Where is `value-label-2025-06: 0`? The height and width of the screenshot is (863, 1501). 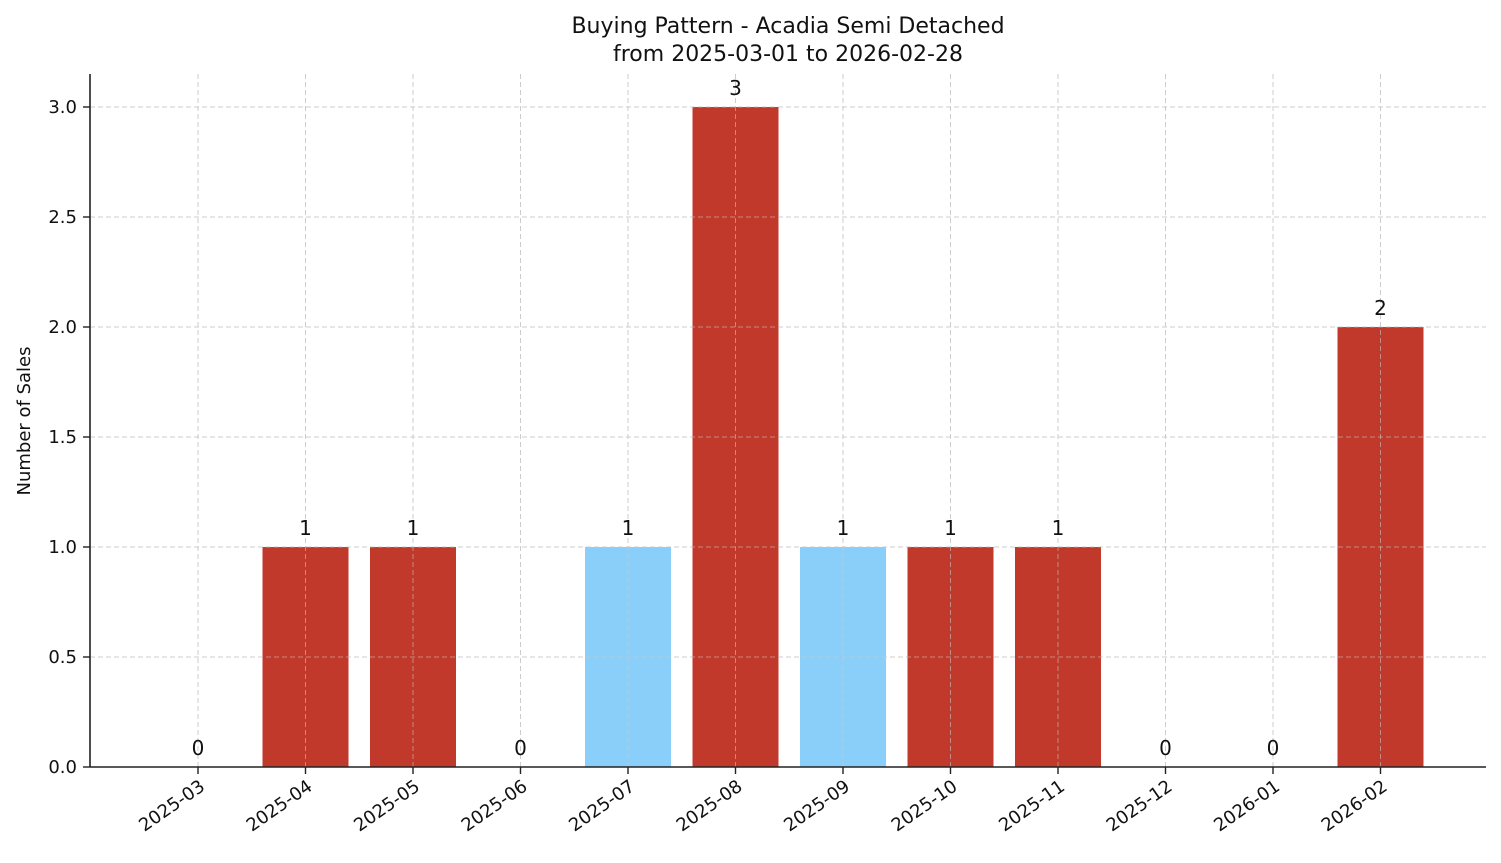
value-label-2025-06: 0 is located at coordinates (520, 748).